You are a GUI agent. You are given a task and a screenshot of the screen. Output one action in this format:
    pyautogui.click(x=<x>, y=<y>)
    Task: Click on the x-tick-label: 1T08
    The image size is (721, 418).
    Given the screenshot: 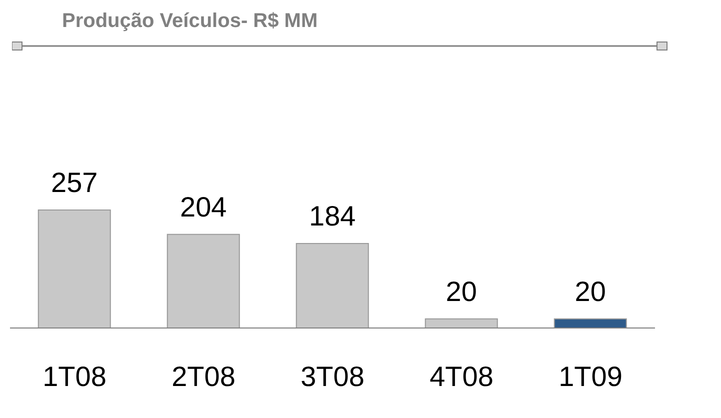 What is the action you would take?
    pyautogui.click(x=74, y=376)
    